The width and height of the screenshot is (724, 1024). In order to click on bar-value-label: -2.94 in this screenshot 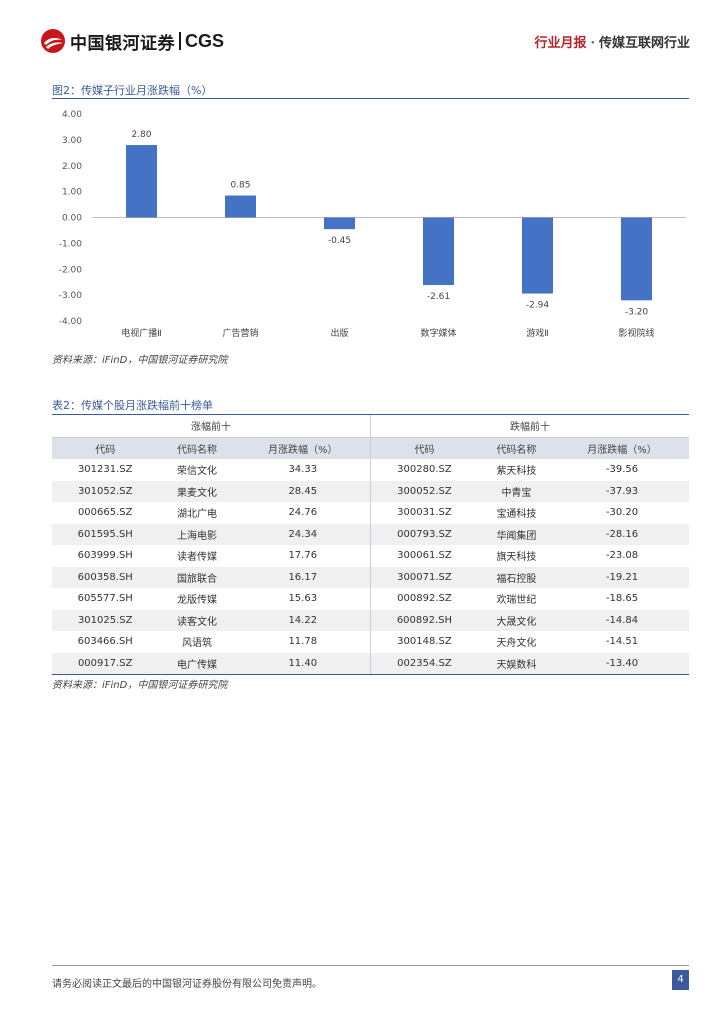, I will do `click(538, 306)`.